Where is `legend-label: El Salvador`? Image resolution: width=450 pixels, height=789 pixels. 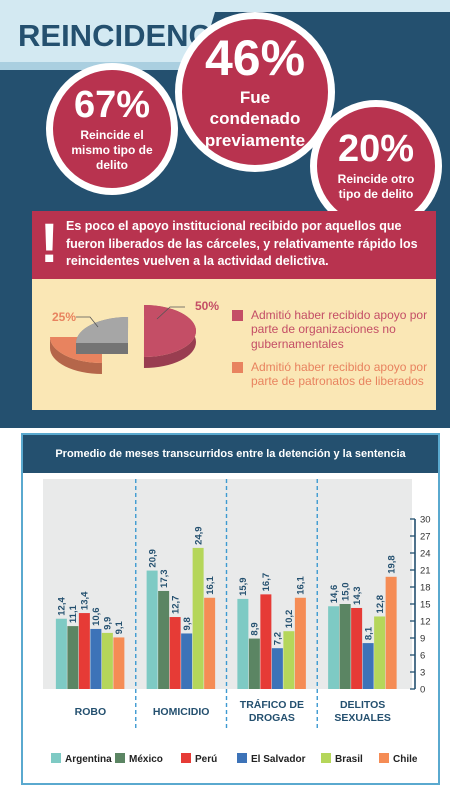 legend-label: El Salvador is located at coordinates (278, 759).